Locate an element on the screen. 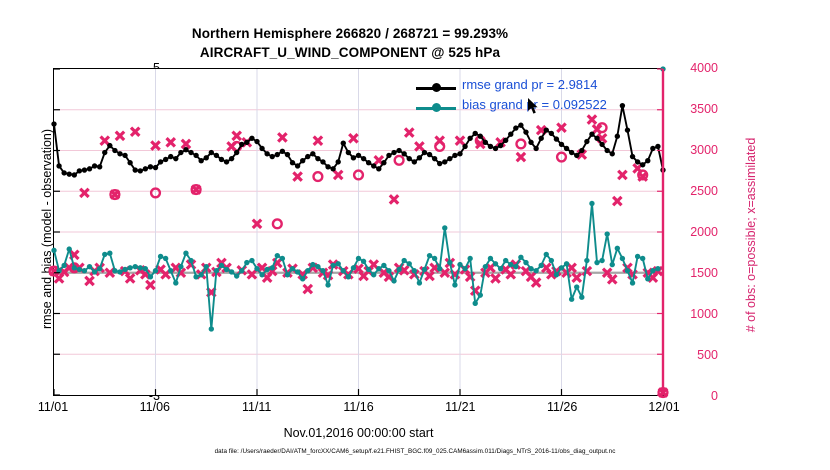 The image size is (830, 470). legend-entry-rmse: rmse grand pr = 2.9814 is located at coordinates (534, 87).